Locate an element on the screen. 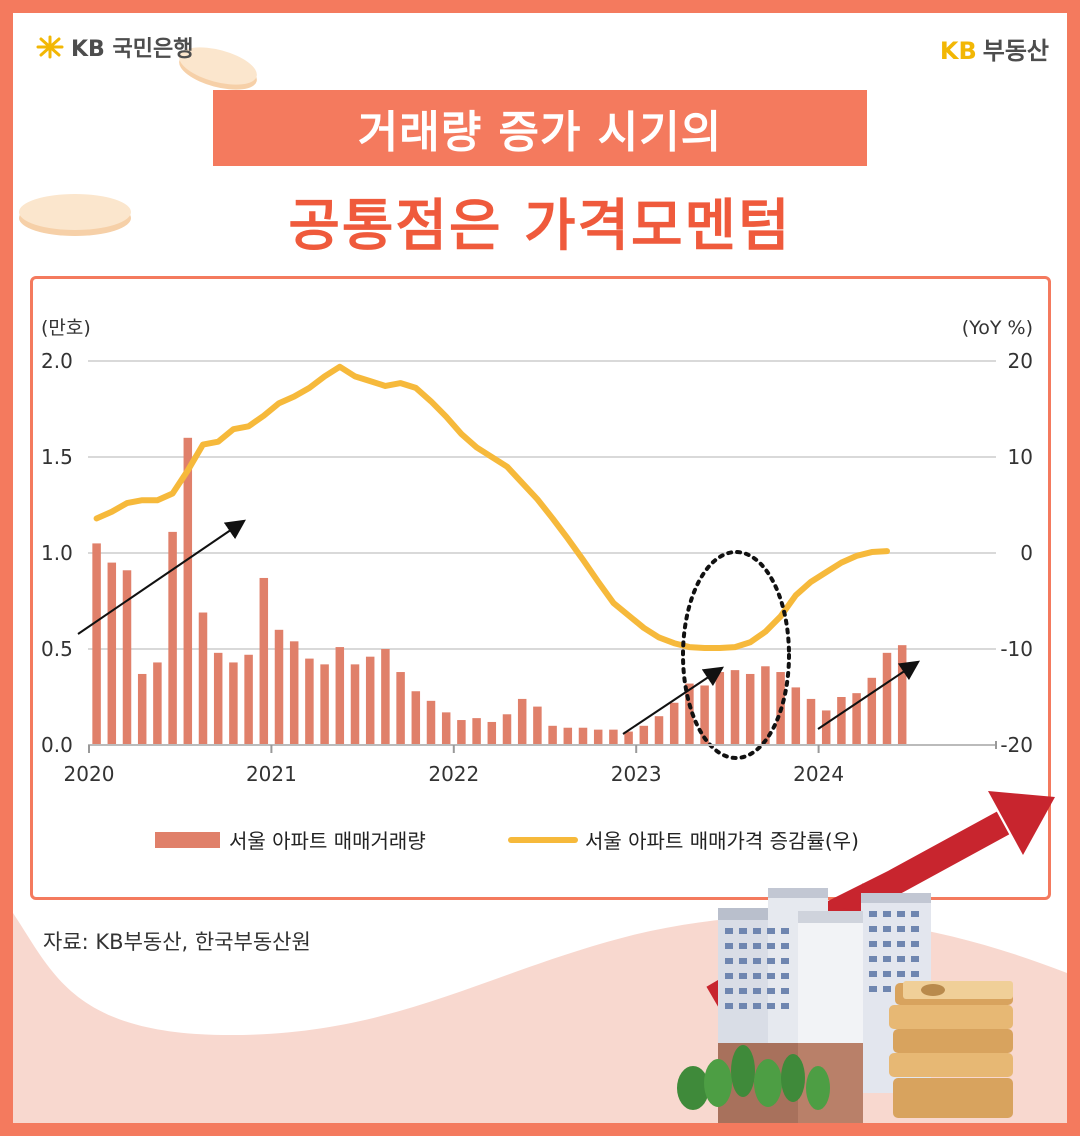  legend-line-label: 서울 아파트 매매가격 증감률(우) is located at coordinates (722, 841).